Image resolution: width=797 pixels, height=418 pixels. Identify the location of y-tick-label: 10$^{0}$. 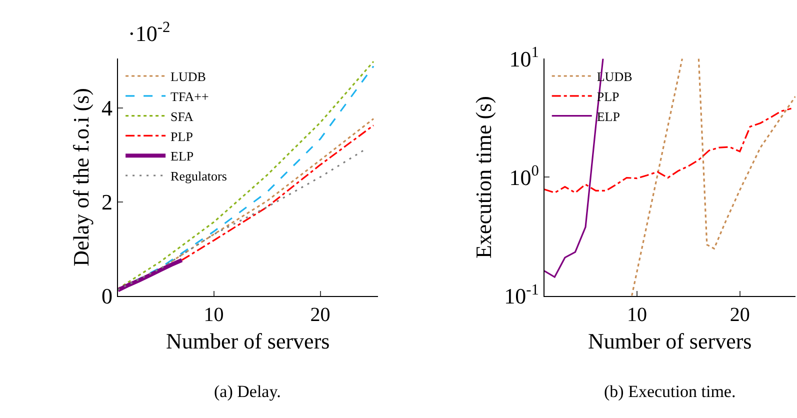
(524, 176).